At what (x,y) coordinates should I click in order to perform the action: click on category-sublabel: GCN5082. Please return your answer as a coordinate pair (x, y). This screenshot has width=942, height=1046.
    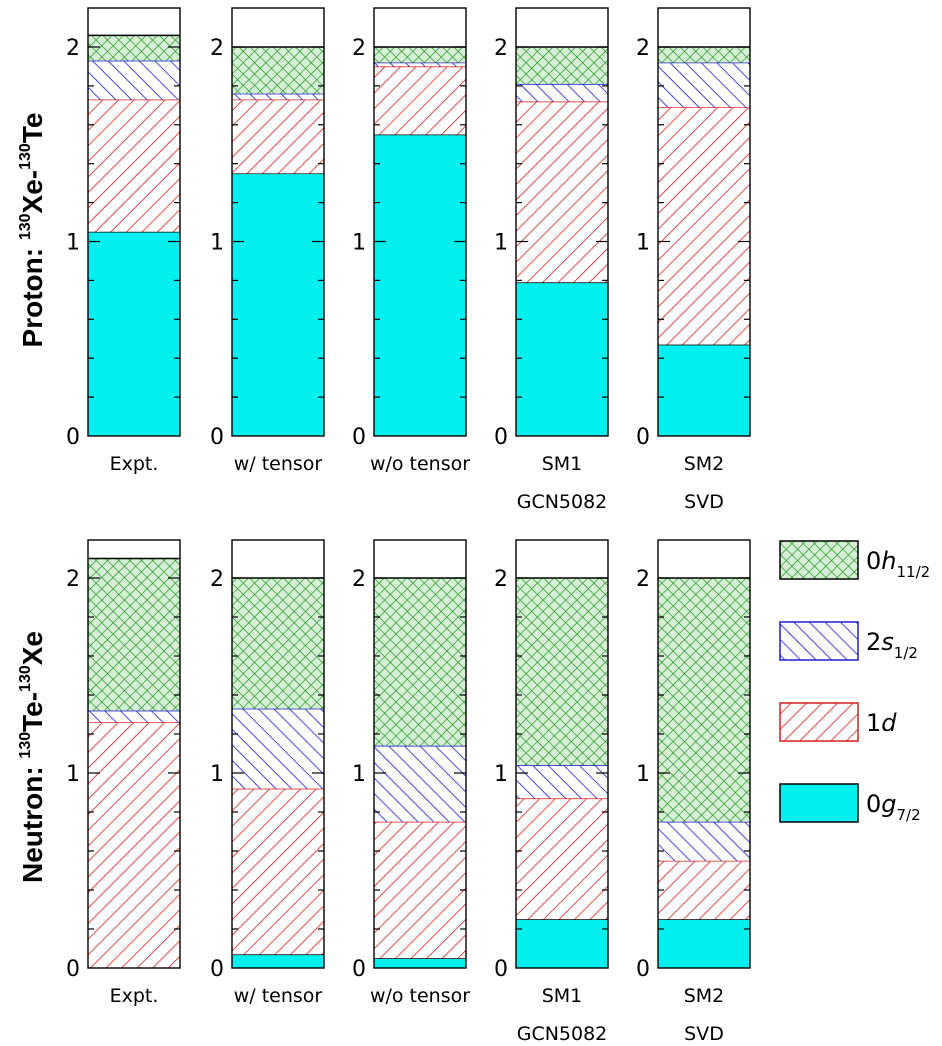
    Looking at the image, I should click on (562, 1034).